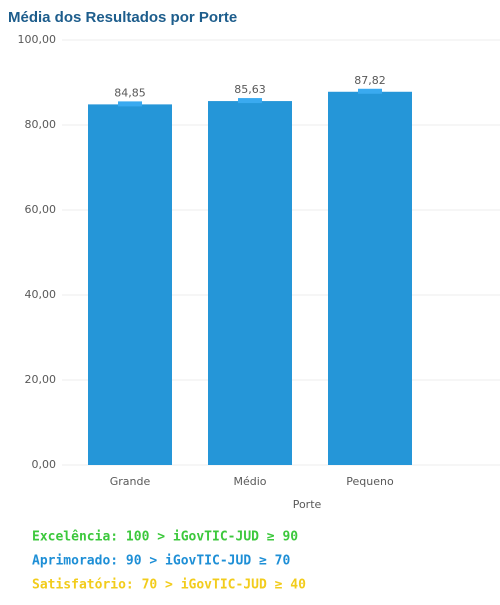  What do you see at coordinates (161, 561) in the screenshot?
I see `annotation: Aprimorado: 90 > iGovTIC-JUD ≥ 70` at bounding box center [161, 561].